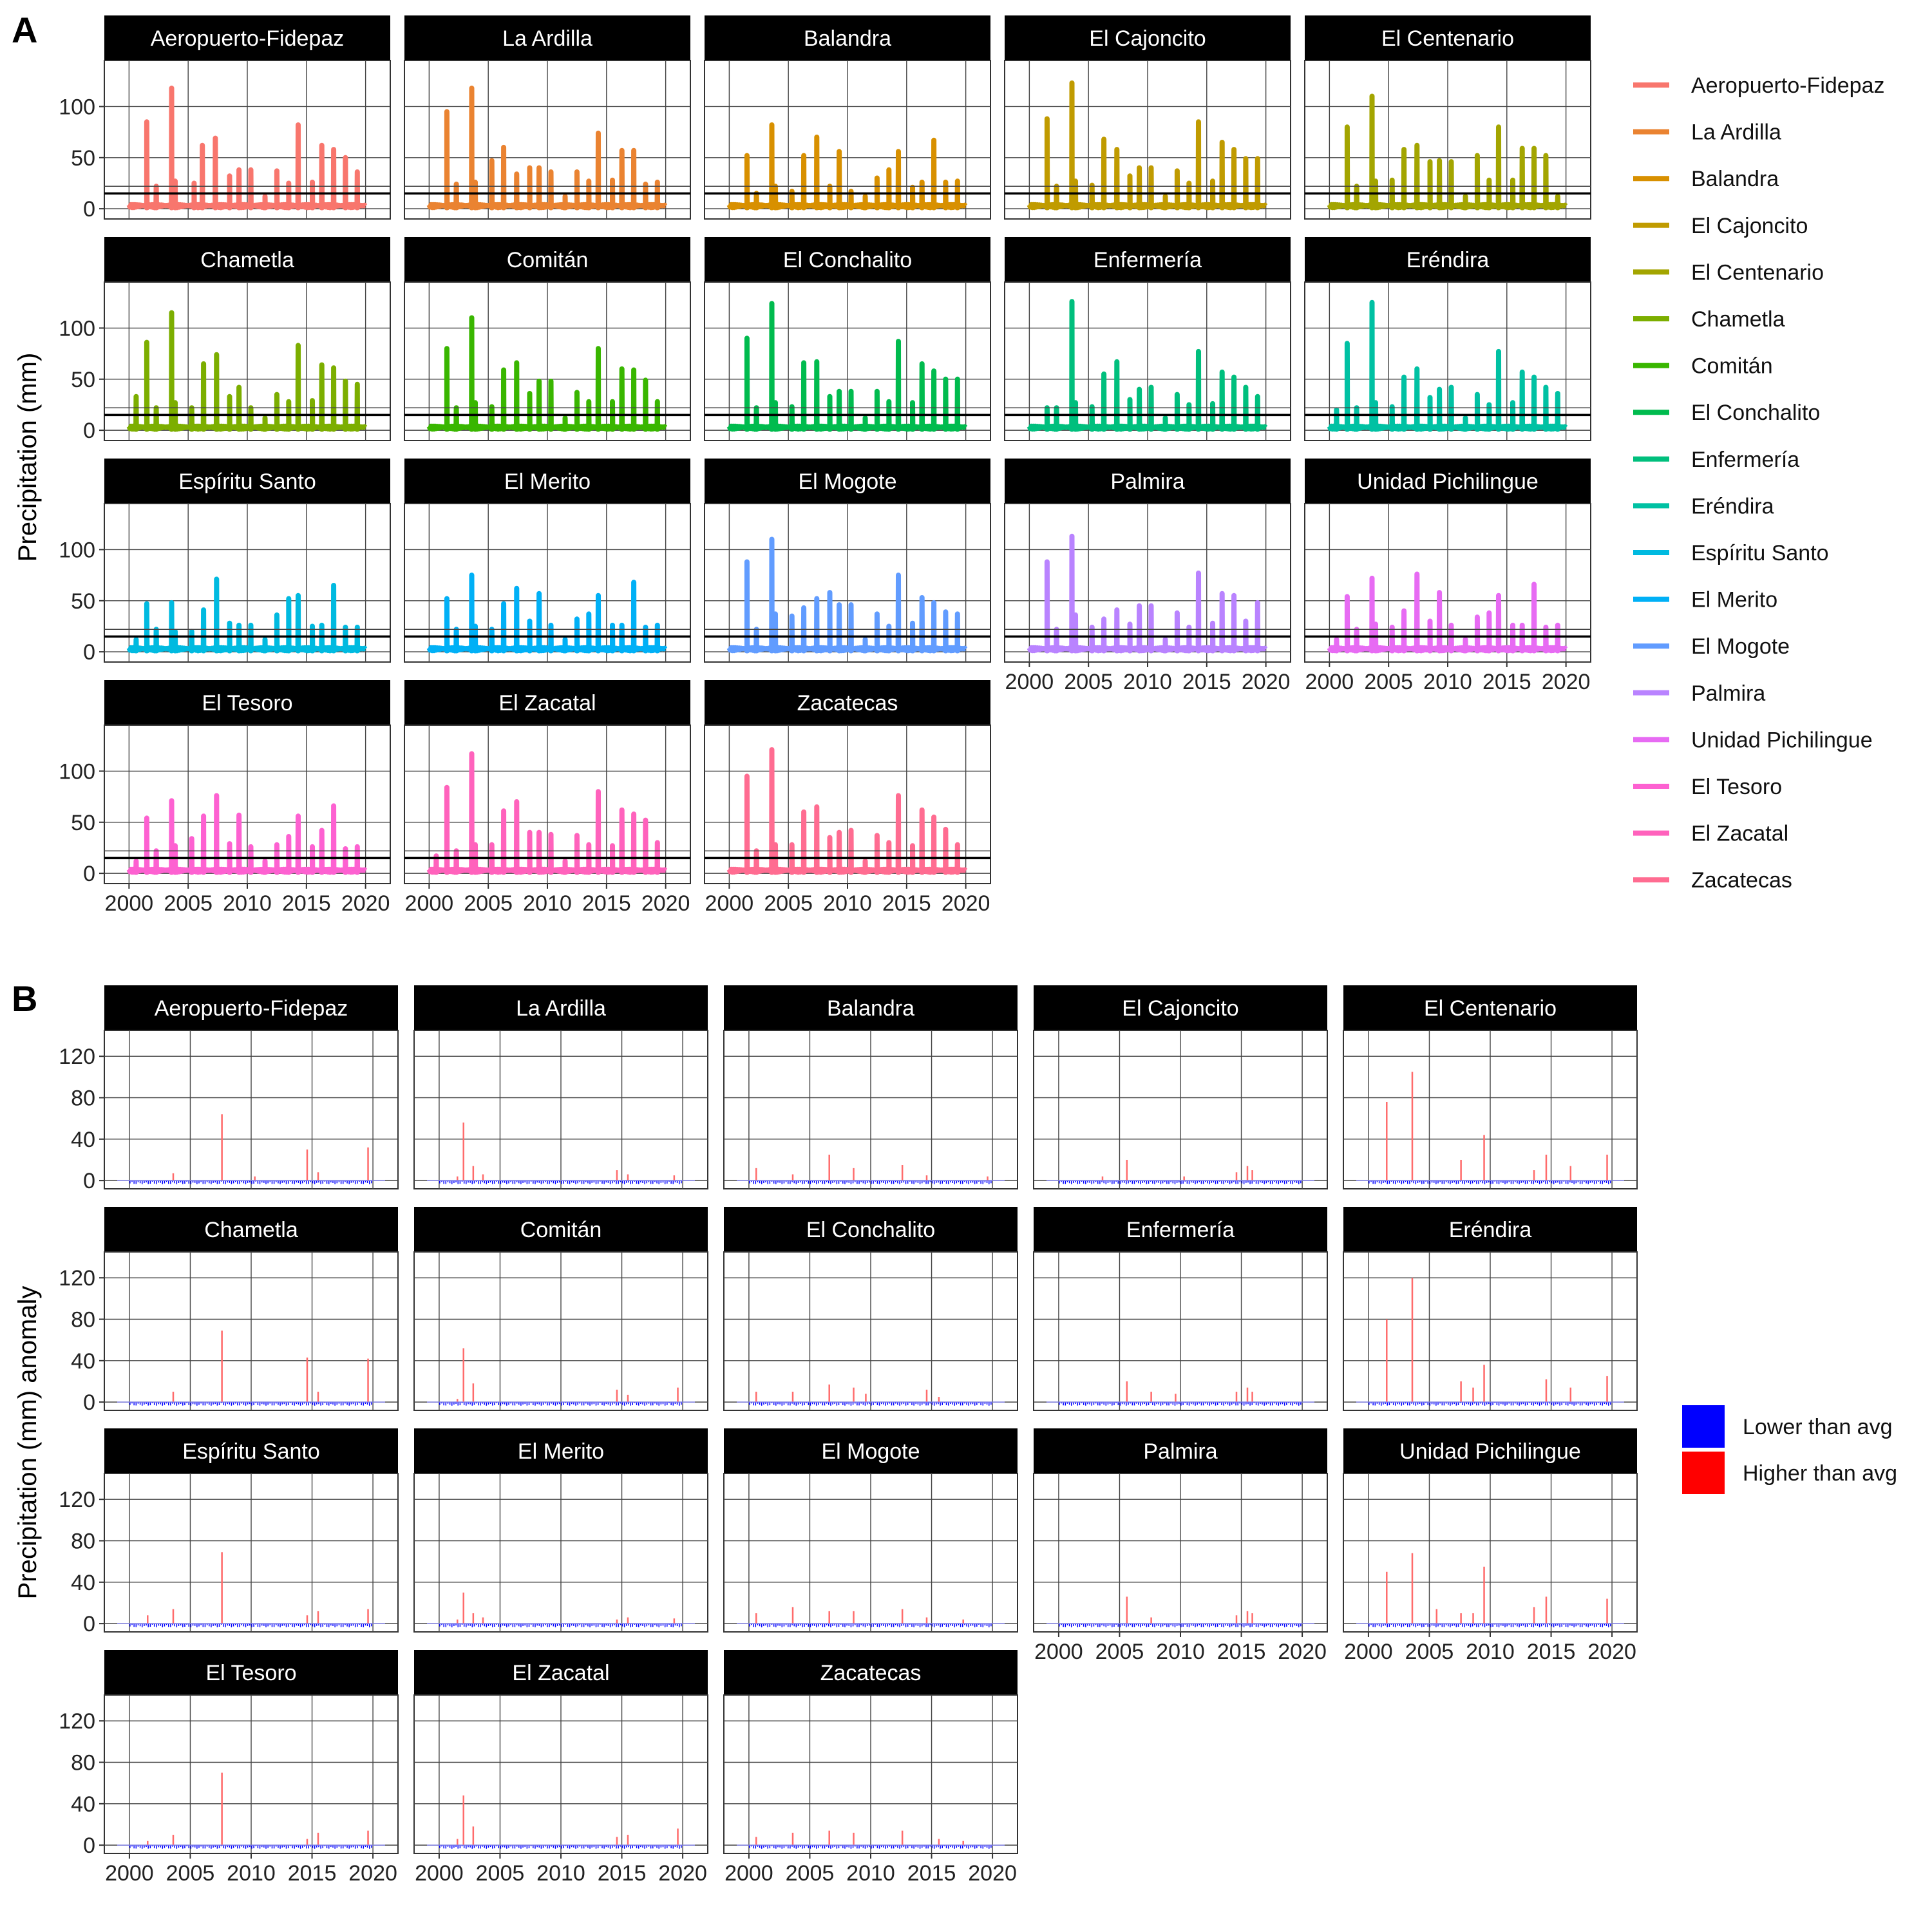 The height and width of the screenshot is (1932, 1932). What do you see at coordinates (1147, 366) in the screenshot?
I see `a-enfermeria-series-line` at bounding box center [1147, 366].